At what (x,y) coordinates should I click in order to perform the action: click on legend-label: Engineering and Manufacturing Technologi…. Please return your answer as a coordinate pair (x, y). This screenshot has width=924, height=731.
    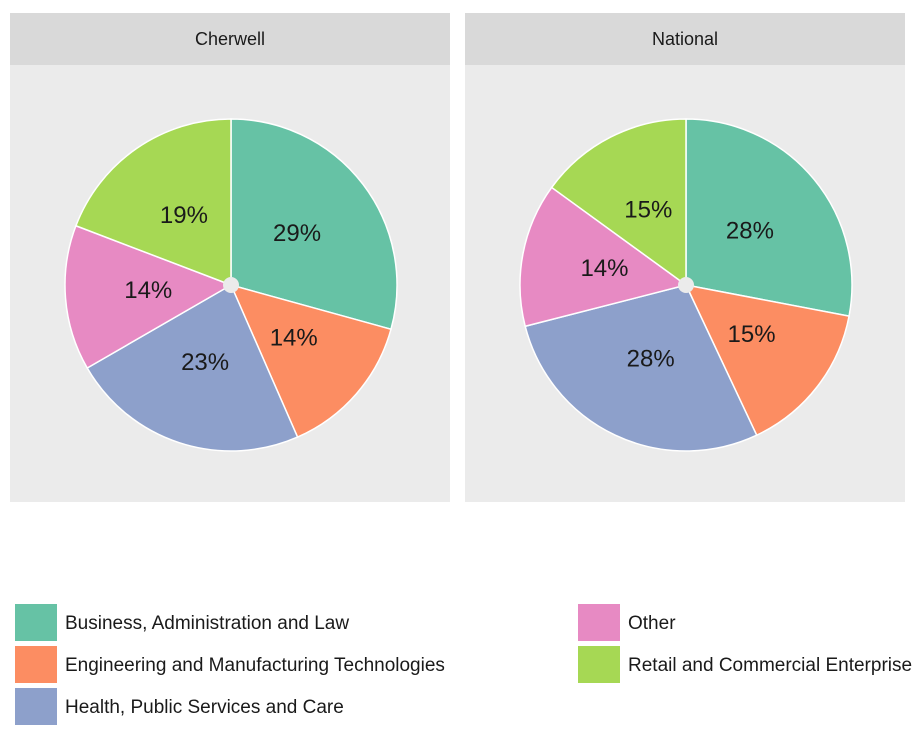
    Looking at the image, I should click on (255, 665).